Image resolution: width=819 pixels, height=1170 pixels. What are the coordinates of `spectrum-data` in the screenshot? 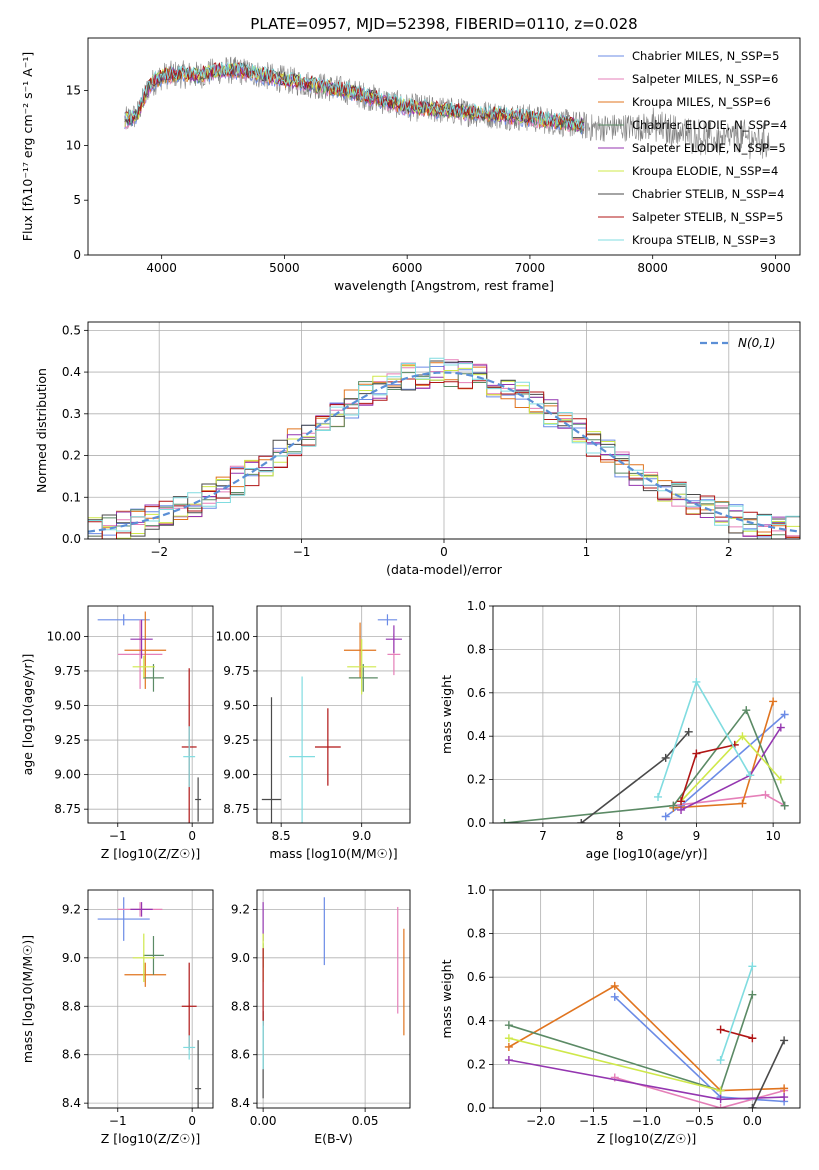 It's located at (447, 108).